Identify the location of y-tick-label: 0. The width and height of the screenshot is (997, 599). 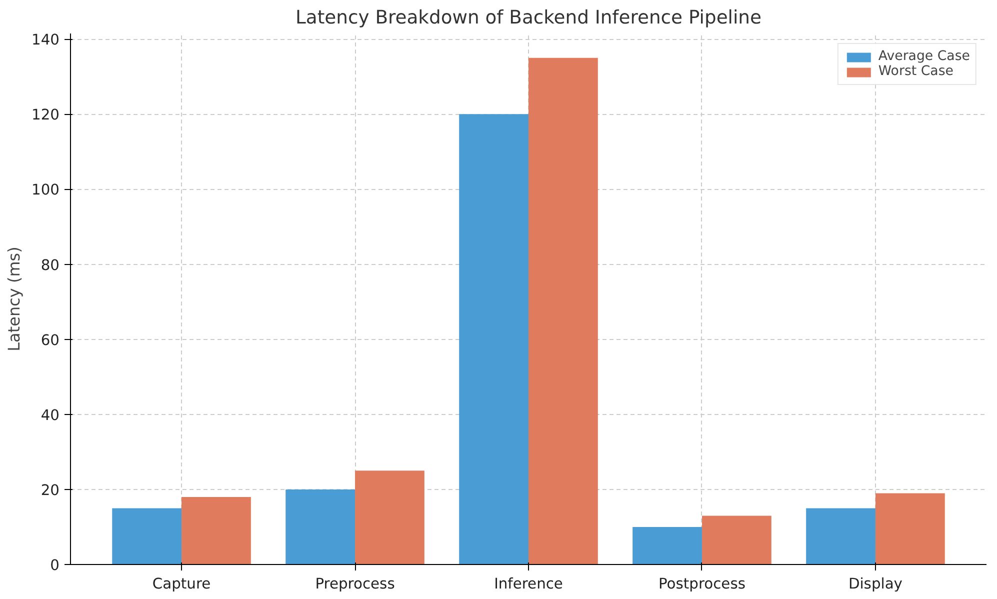
(55, 565).